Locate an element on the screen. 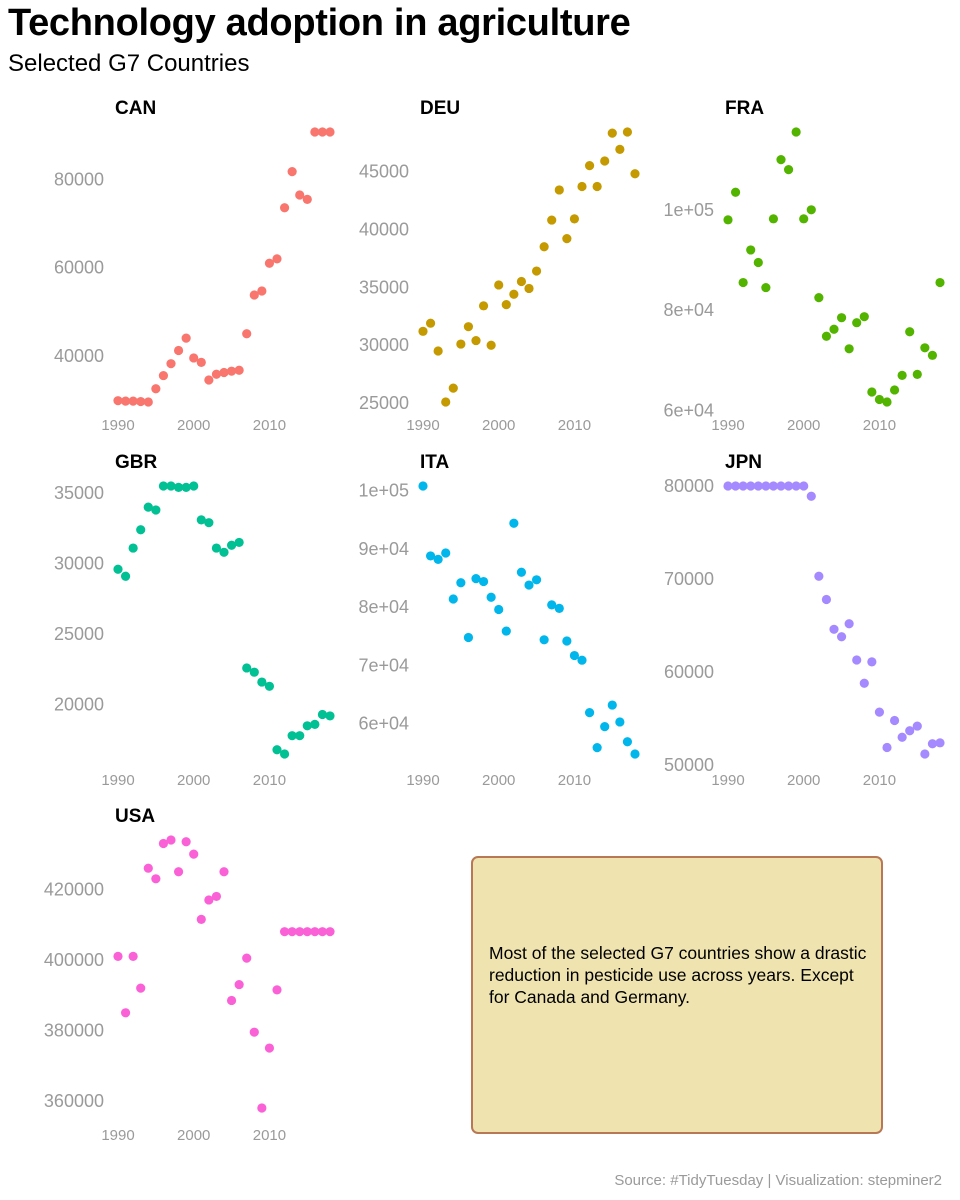 The image size is (960, 1200). x-tick-label-can: 1990 is located at coordinates (117, 425).